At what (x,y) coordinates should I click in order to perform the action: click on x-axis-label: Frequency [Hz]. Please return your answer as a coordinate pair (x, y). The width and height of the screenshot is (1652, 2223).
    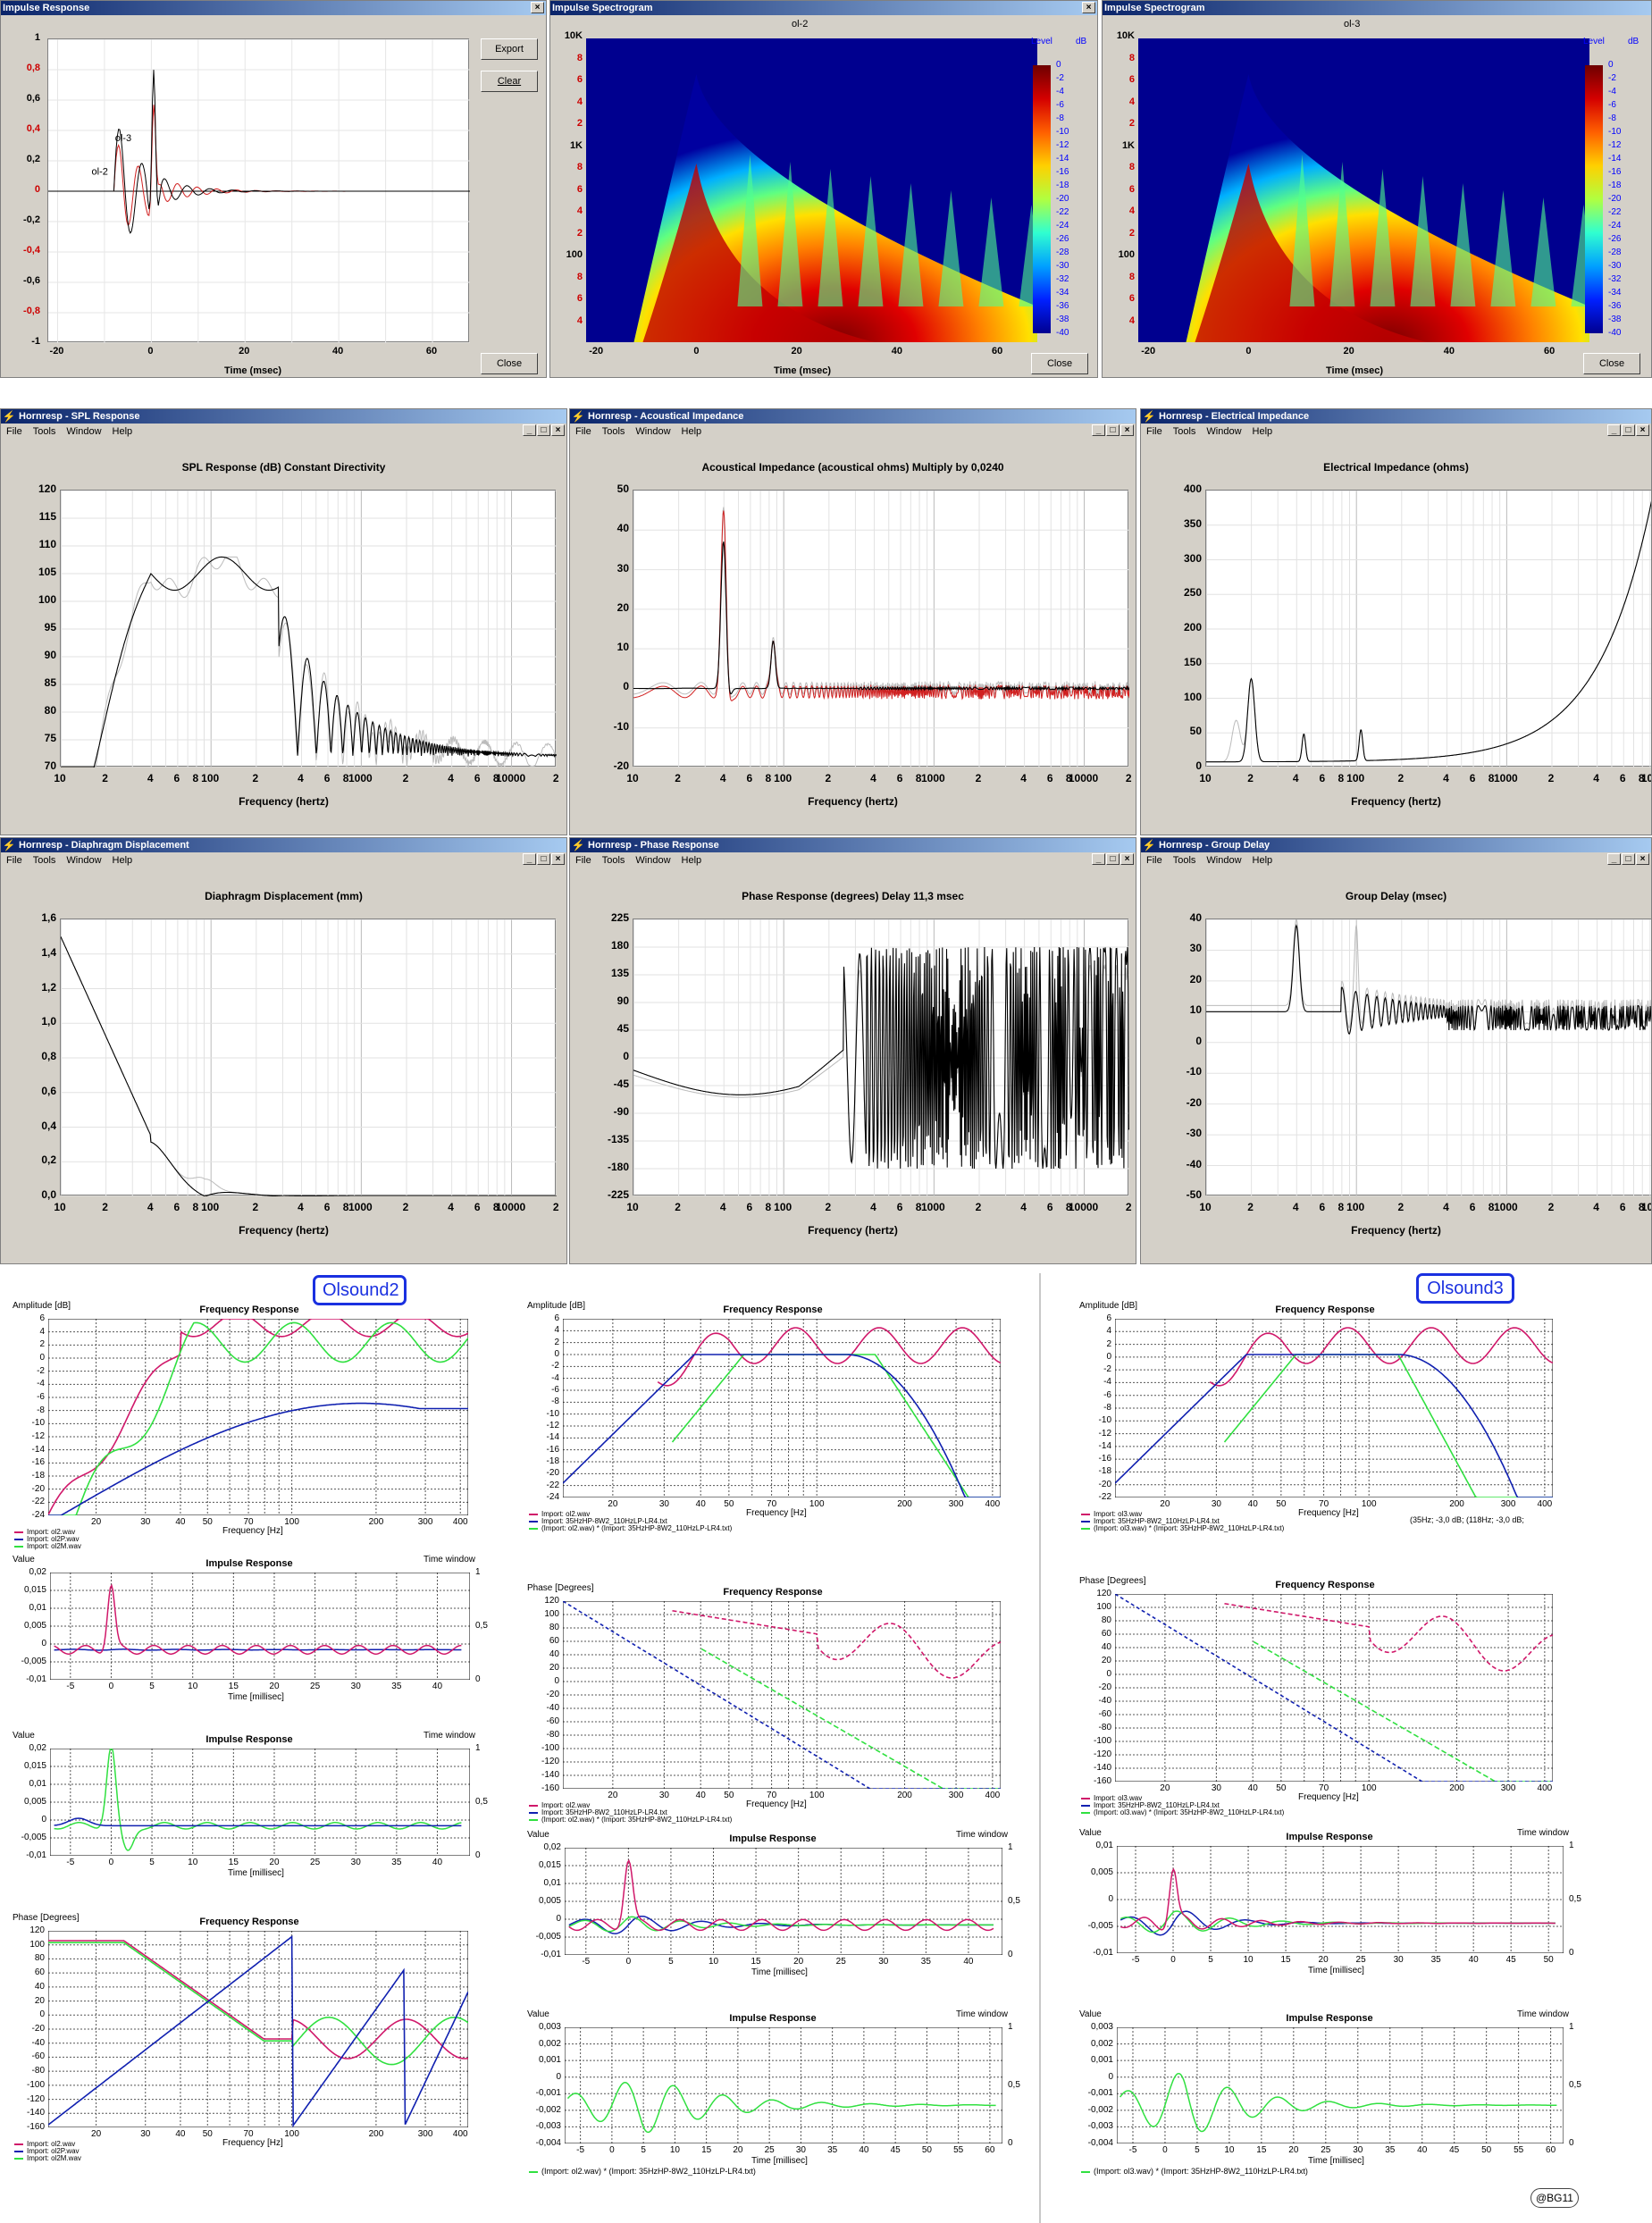
    Looking at the image, I should click on (776, 1513).